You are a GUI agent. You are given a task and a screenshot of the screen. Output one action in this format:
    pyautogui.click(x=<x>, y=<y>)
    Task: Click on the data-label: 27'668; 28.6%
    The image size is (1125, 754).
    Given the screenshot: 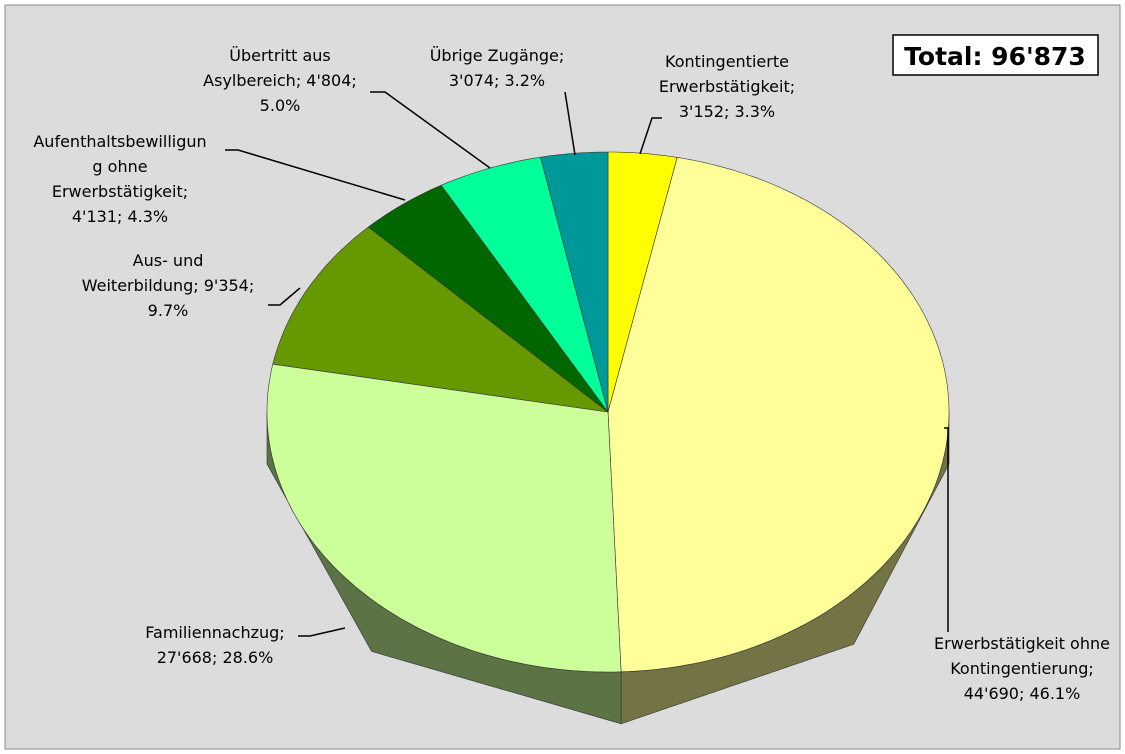 What is the action you would take?
    pyautogui.click(x=215, y=657)
    